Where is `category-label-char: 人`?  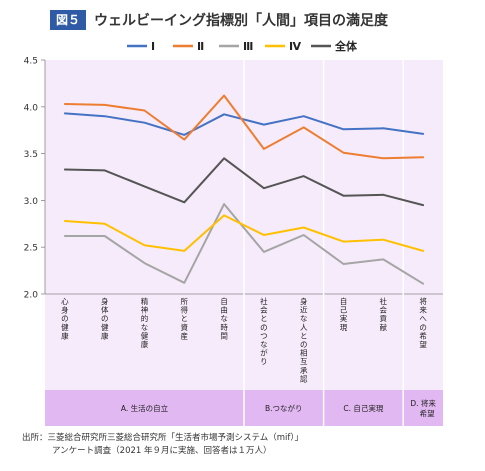 category-label-char: 人 is located at coordinates (304, 327).